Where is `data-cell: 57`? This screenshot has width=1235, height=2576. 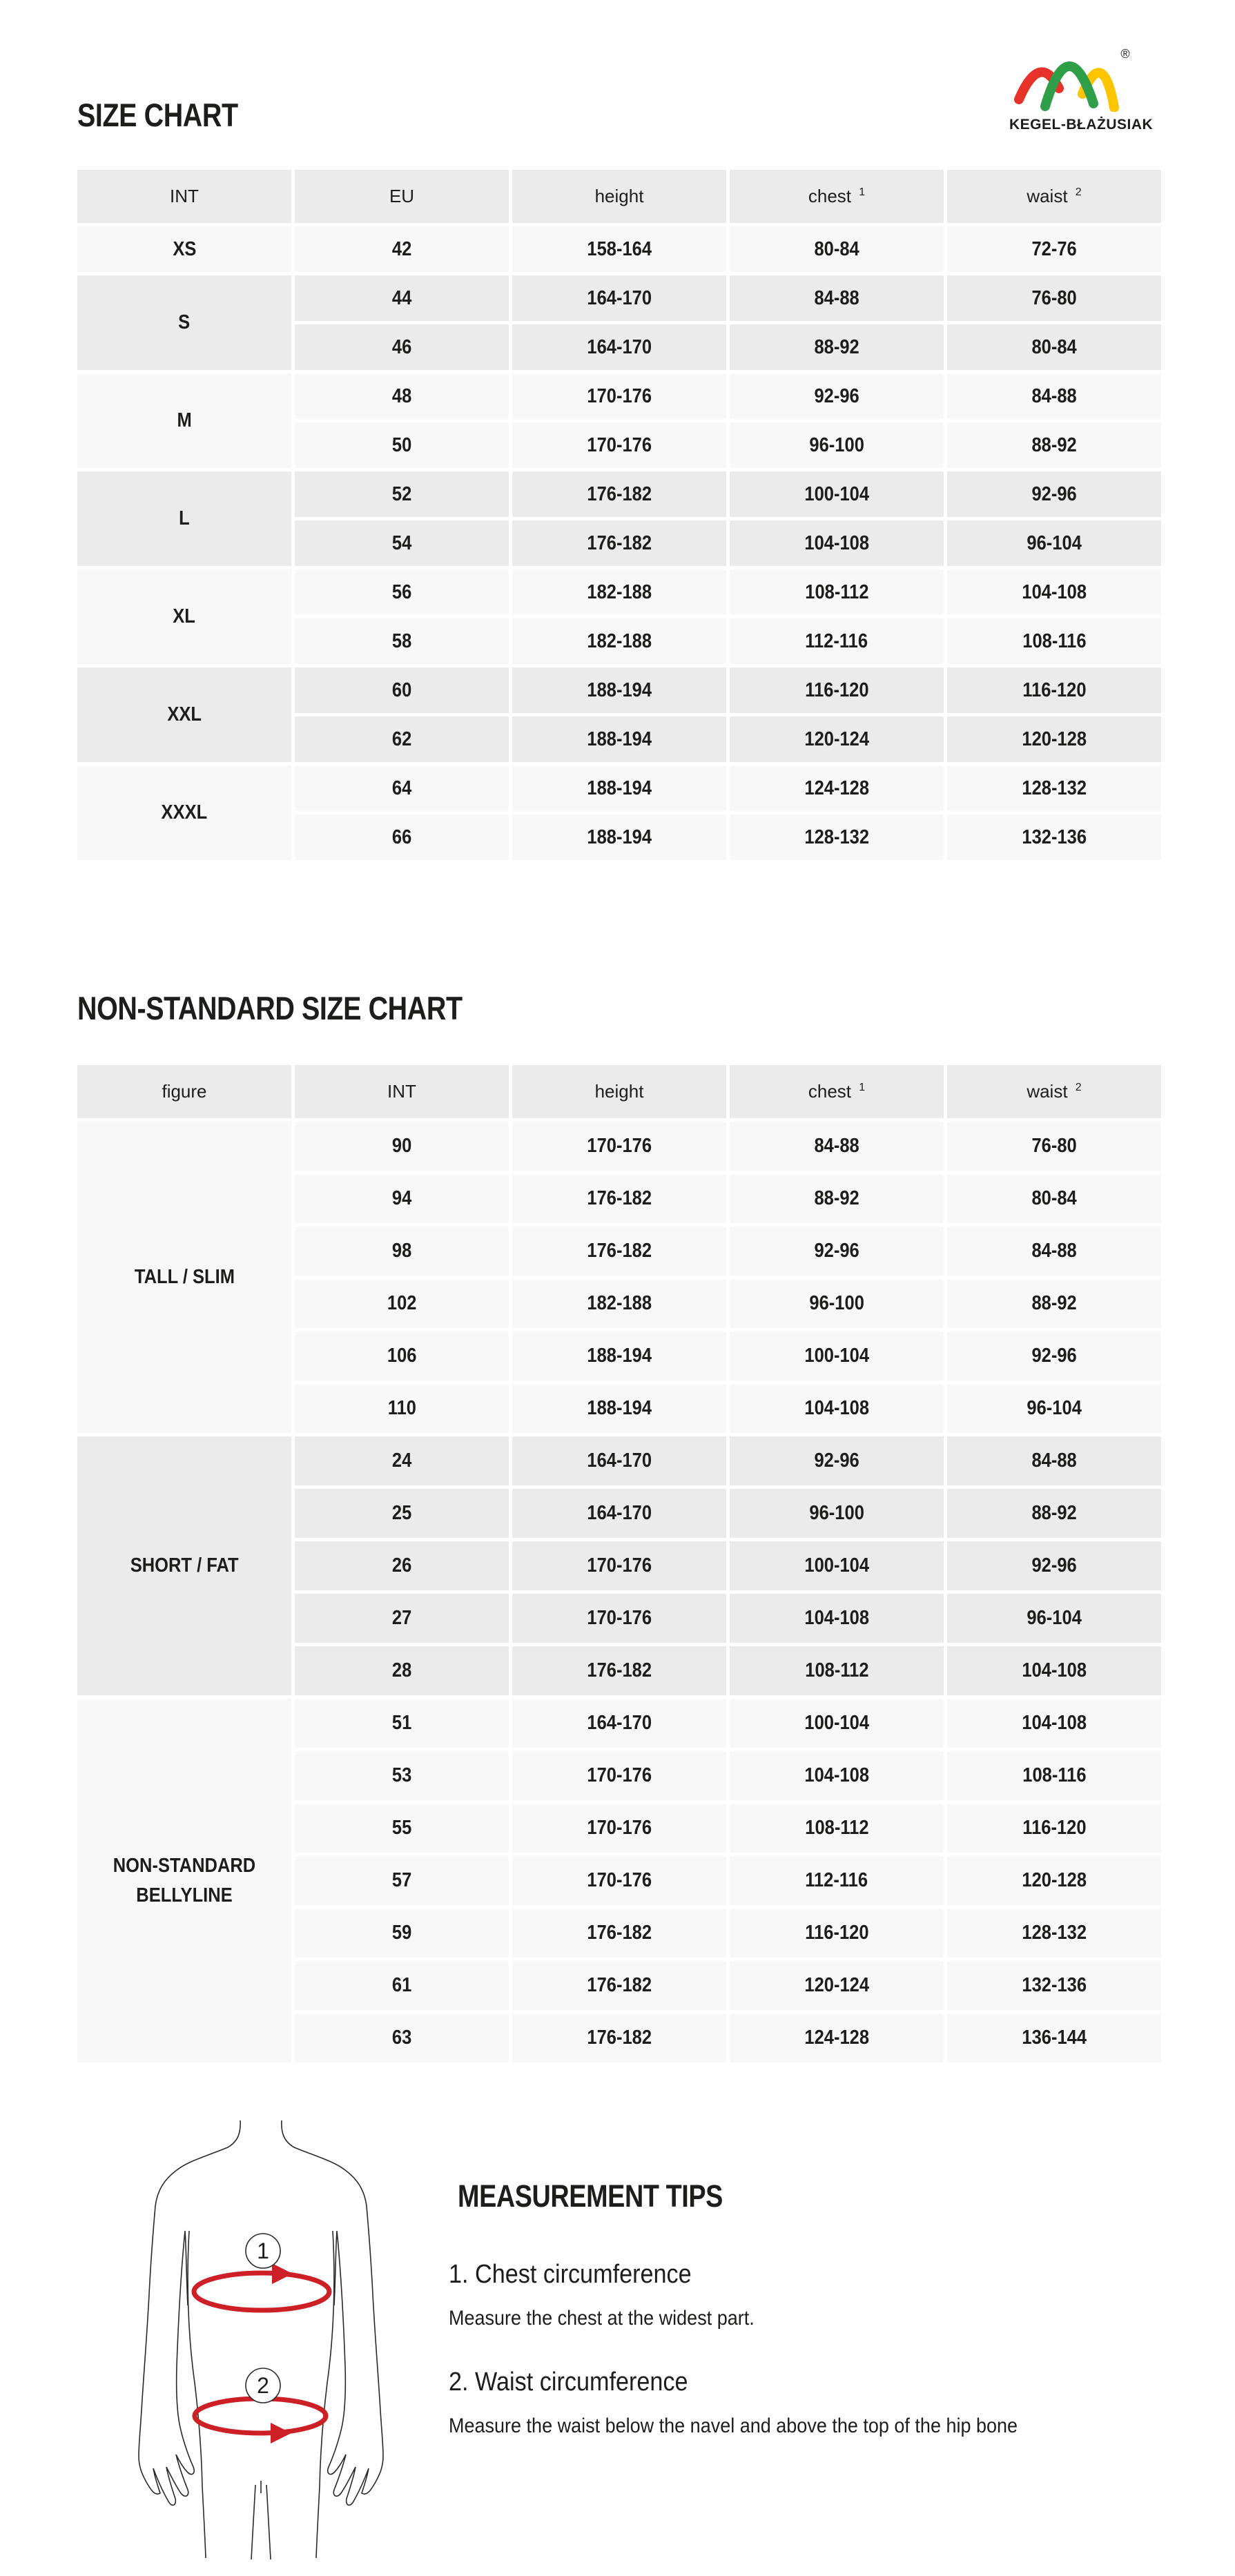
data-cell: 57 is located at coordinates (402, 1880).